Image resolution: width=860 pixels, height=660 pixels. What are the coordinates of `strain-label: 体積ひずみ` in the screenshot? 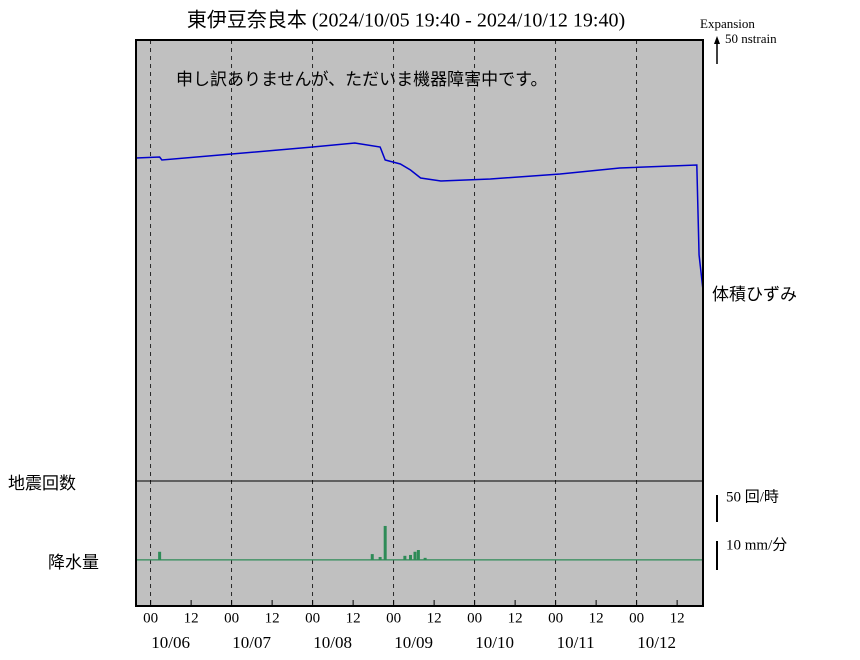 It's located at (754, 295).